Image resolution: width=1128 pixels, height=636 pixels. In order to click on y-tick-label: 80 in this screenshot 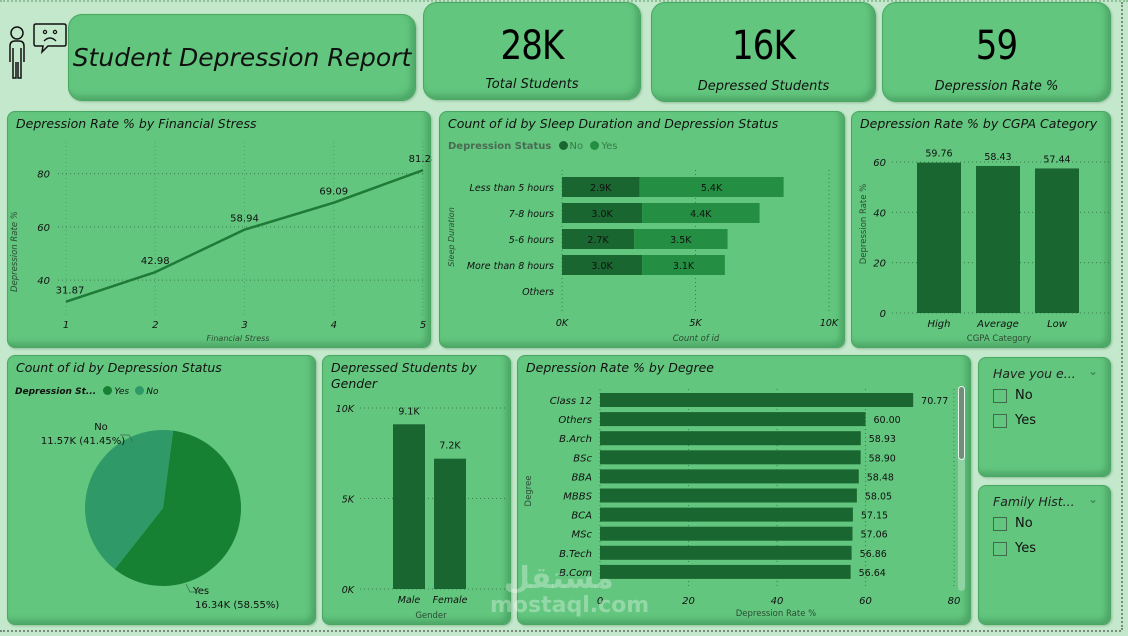, I will do `click(43, 175)`.